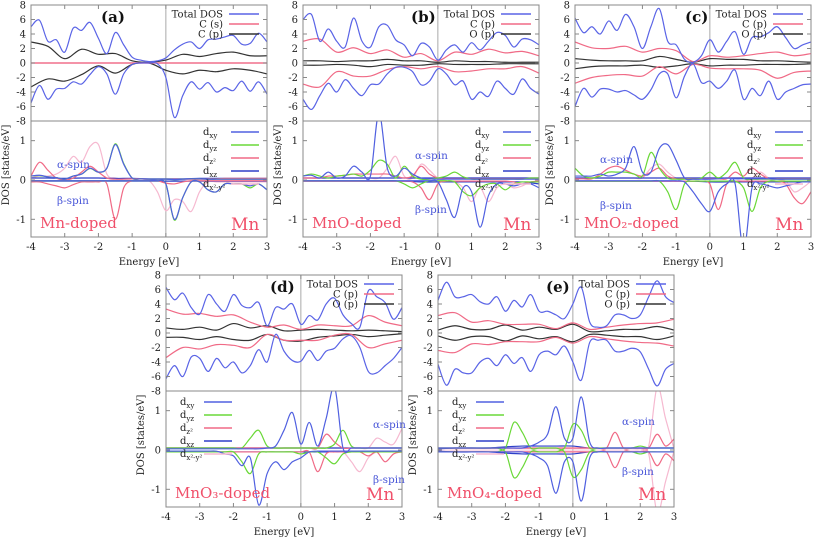 Image resolution: width=817 pixels, height=541 pixels. I want to click on dopant-label: MnO-doped, so click(357, 223).